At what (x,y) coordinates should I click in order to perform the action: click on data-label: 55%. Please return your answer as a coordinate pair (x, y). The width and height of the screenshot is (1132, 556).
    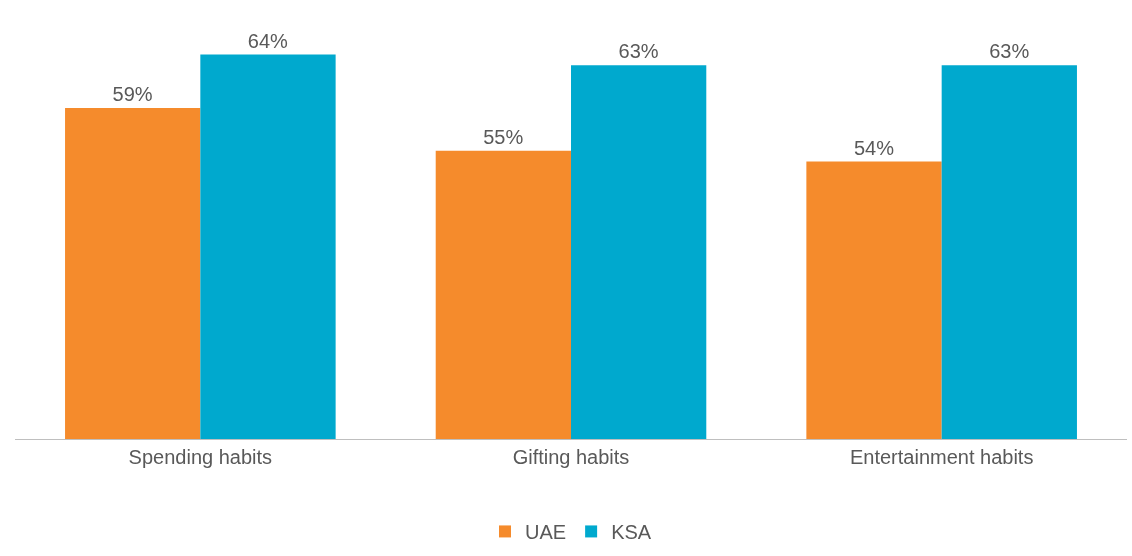
    Looking at the image, I should click on (503, 136).